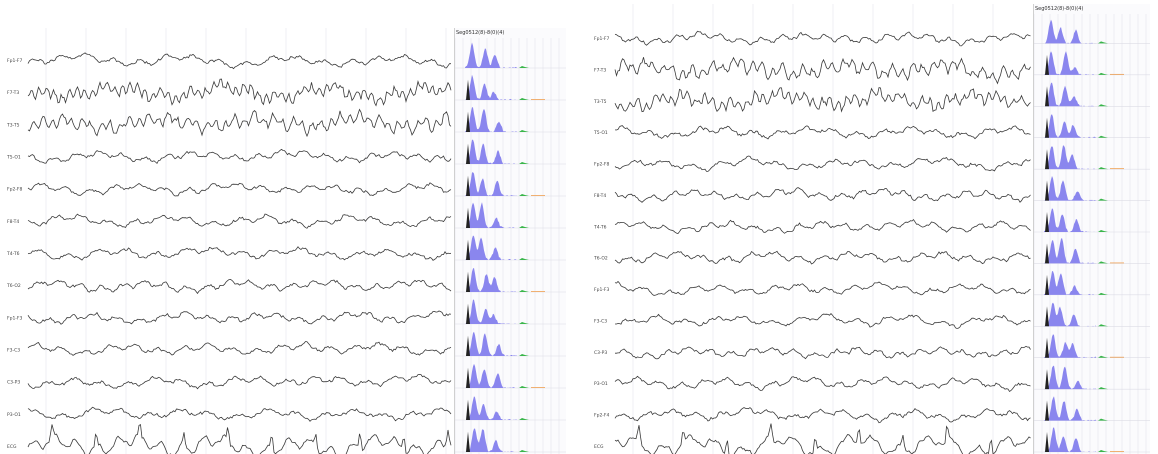 This screenshot has width=1158, height=454. What do you see at coordinates (602, 416) in the screenshot?
I see `channel-label: Fp2-F4` at bounding box center [602, 416].